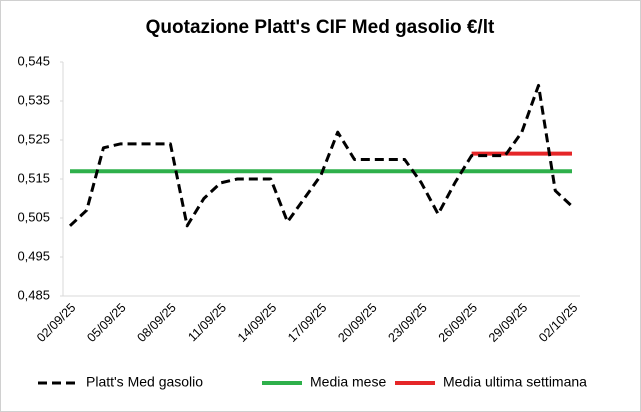  I want to click on legend-label: Media mese, so click(348, 382).